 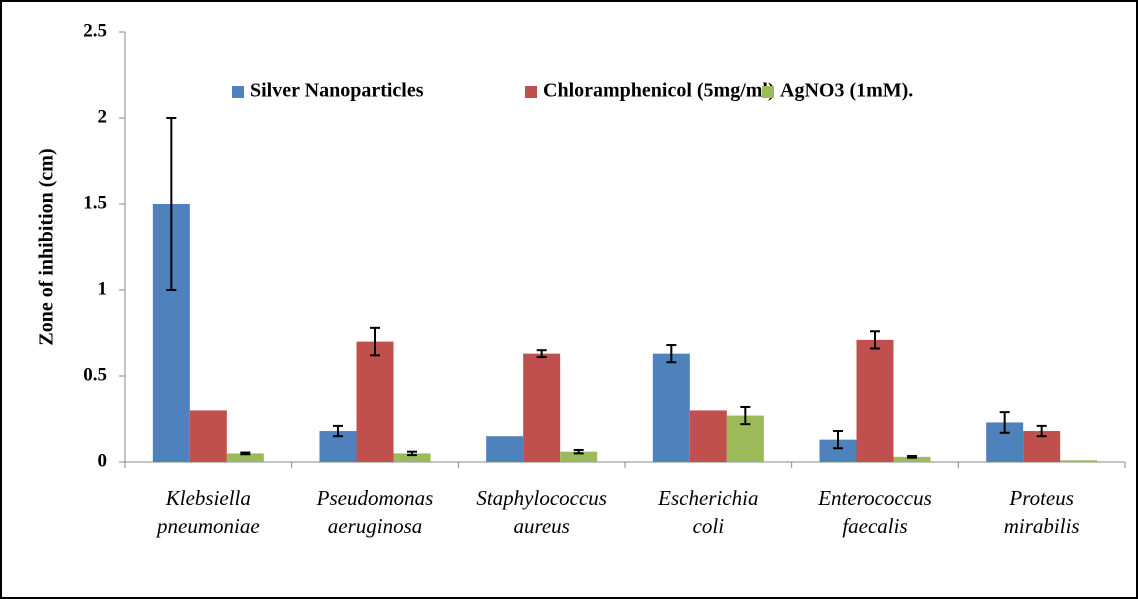 What do you see at coordinates (541, 526) in the screenshot?
I see `x-tick-label: aureus` at bounding box center [541, 526].